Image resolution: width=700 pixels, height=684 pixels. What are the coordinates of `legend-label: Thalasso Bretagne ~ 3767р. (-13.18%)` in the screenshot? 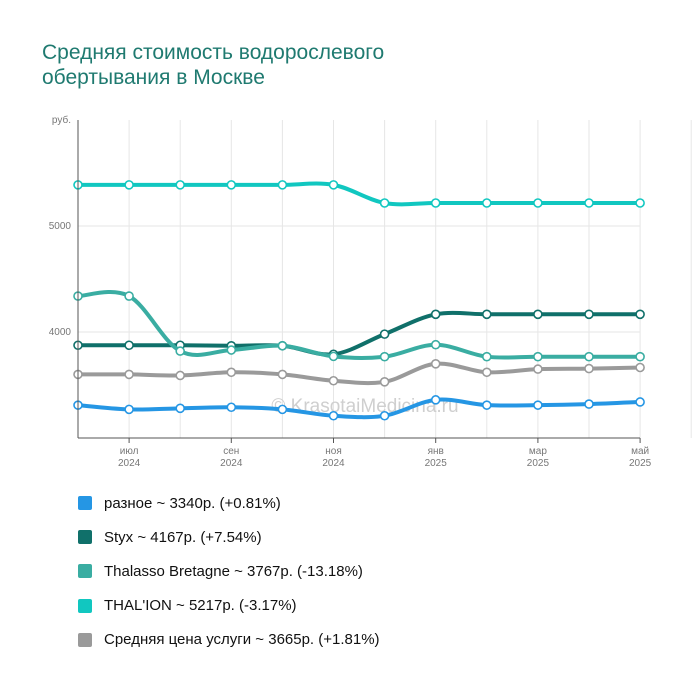 It's located at (233, 571).